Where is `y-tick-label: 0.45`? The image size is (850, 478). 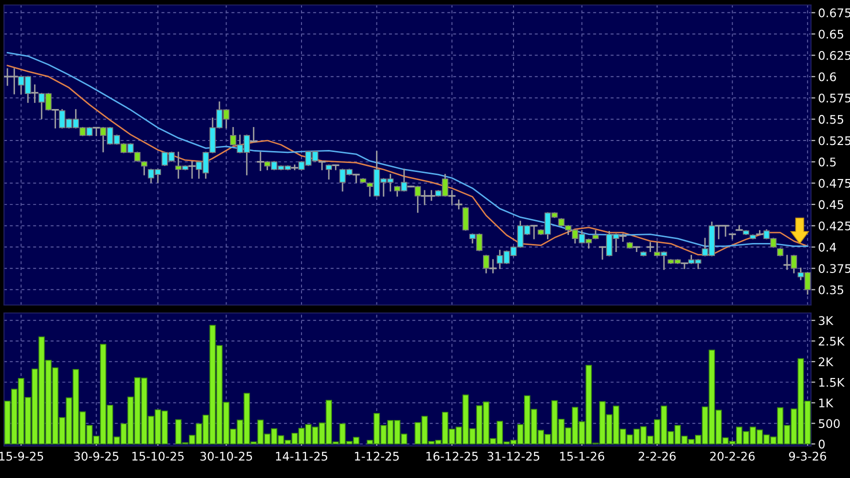
y-tick-label: 0.45 is located at coordinates (831, 205).